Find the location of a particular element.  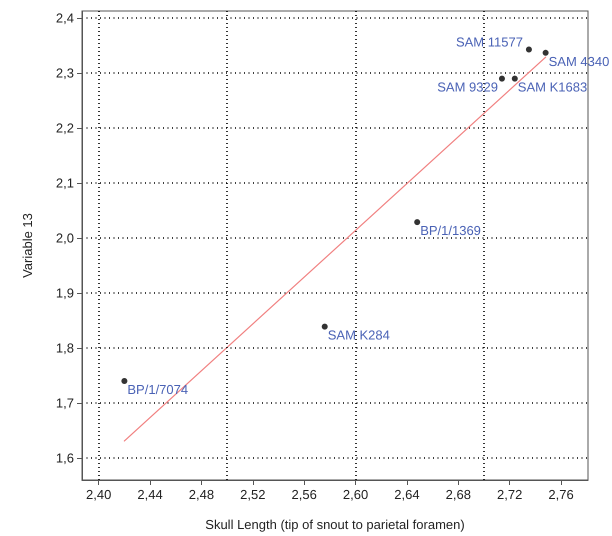

x-tick-label: 2,40 is located at coordinates (99, 494).